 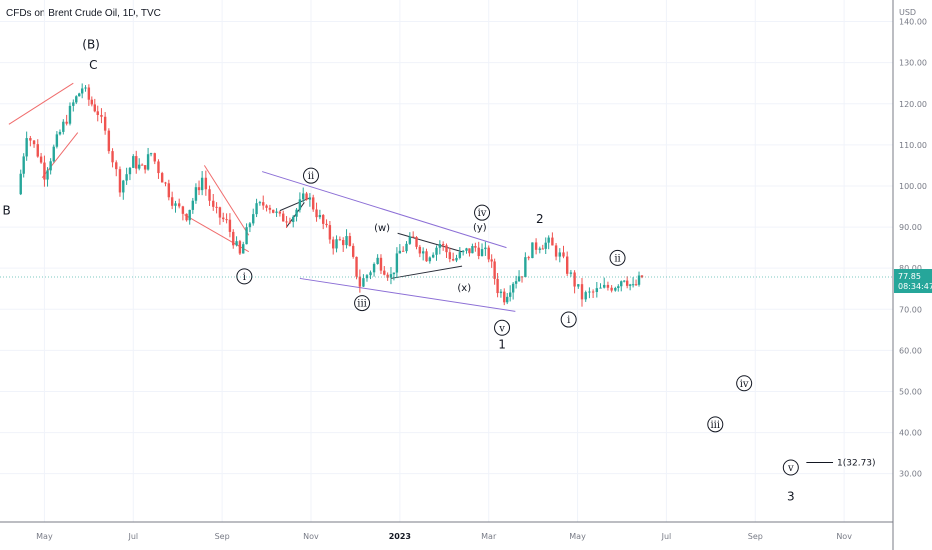 What do you see at coordinates (913, 63) in the screenshot?
I see `y-tick-label: 130.00` at bounding box center [913, 63].